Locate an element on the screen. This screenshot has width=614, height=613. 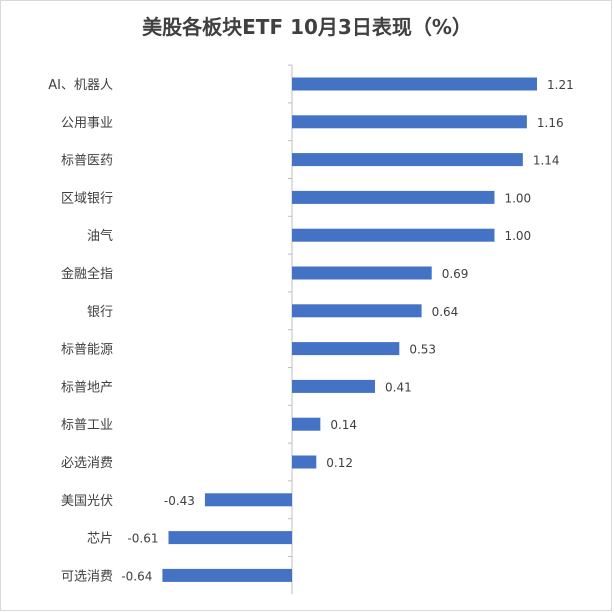
category-label: 标普能源 is located at coordinates (87, 350).